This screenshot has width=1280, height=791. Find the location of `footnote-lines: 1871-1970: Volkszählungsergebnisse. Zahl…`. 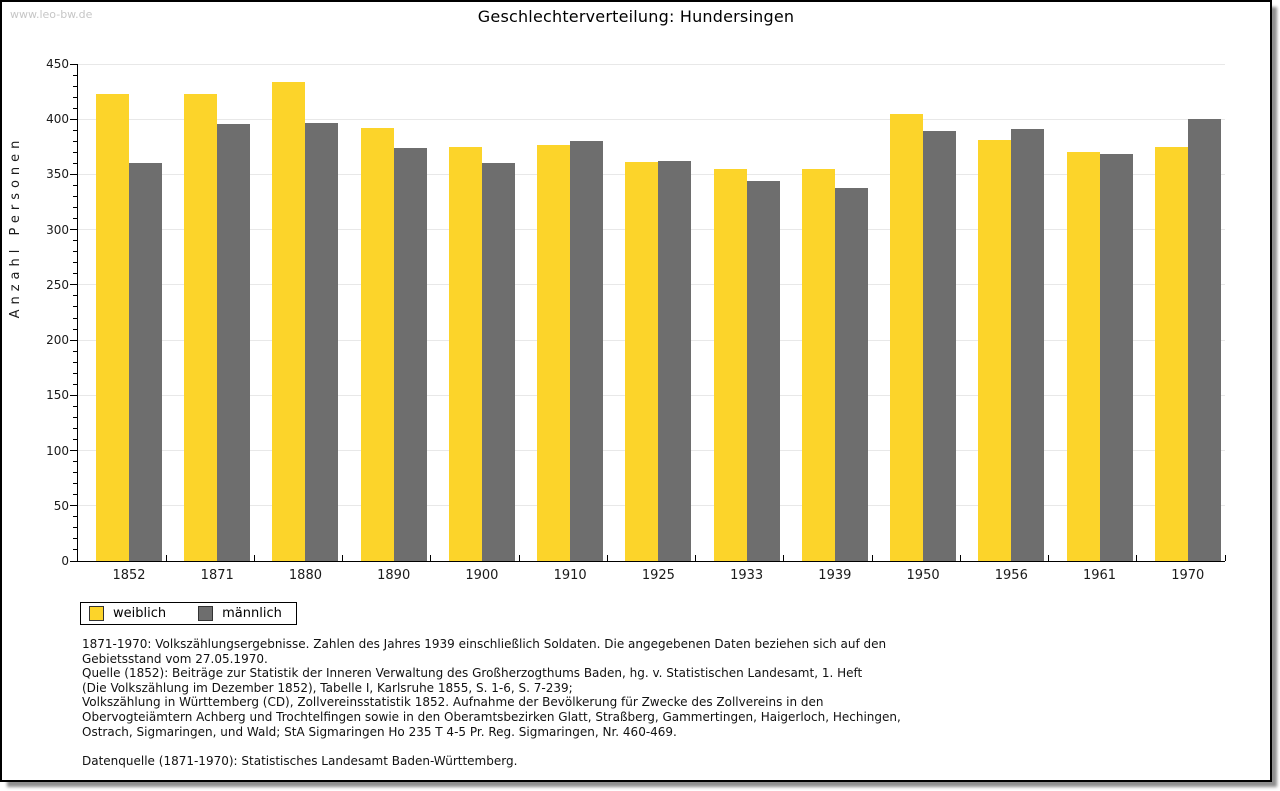

footnote-lines: 1871-1970: Volkszählungsergebnisse. Zahl… is located at coordinates (491, 688).